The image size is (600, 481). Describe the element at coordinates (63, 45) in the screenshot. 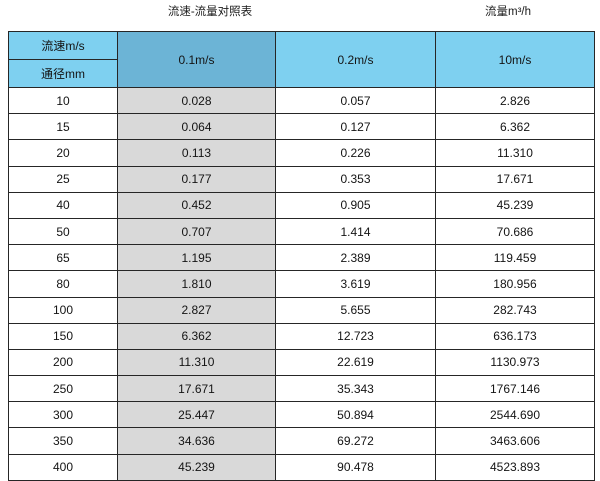

I see `header-velocity-label: 流速m/s` at that location.